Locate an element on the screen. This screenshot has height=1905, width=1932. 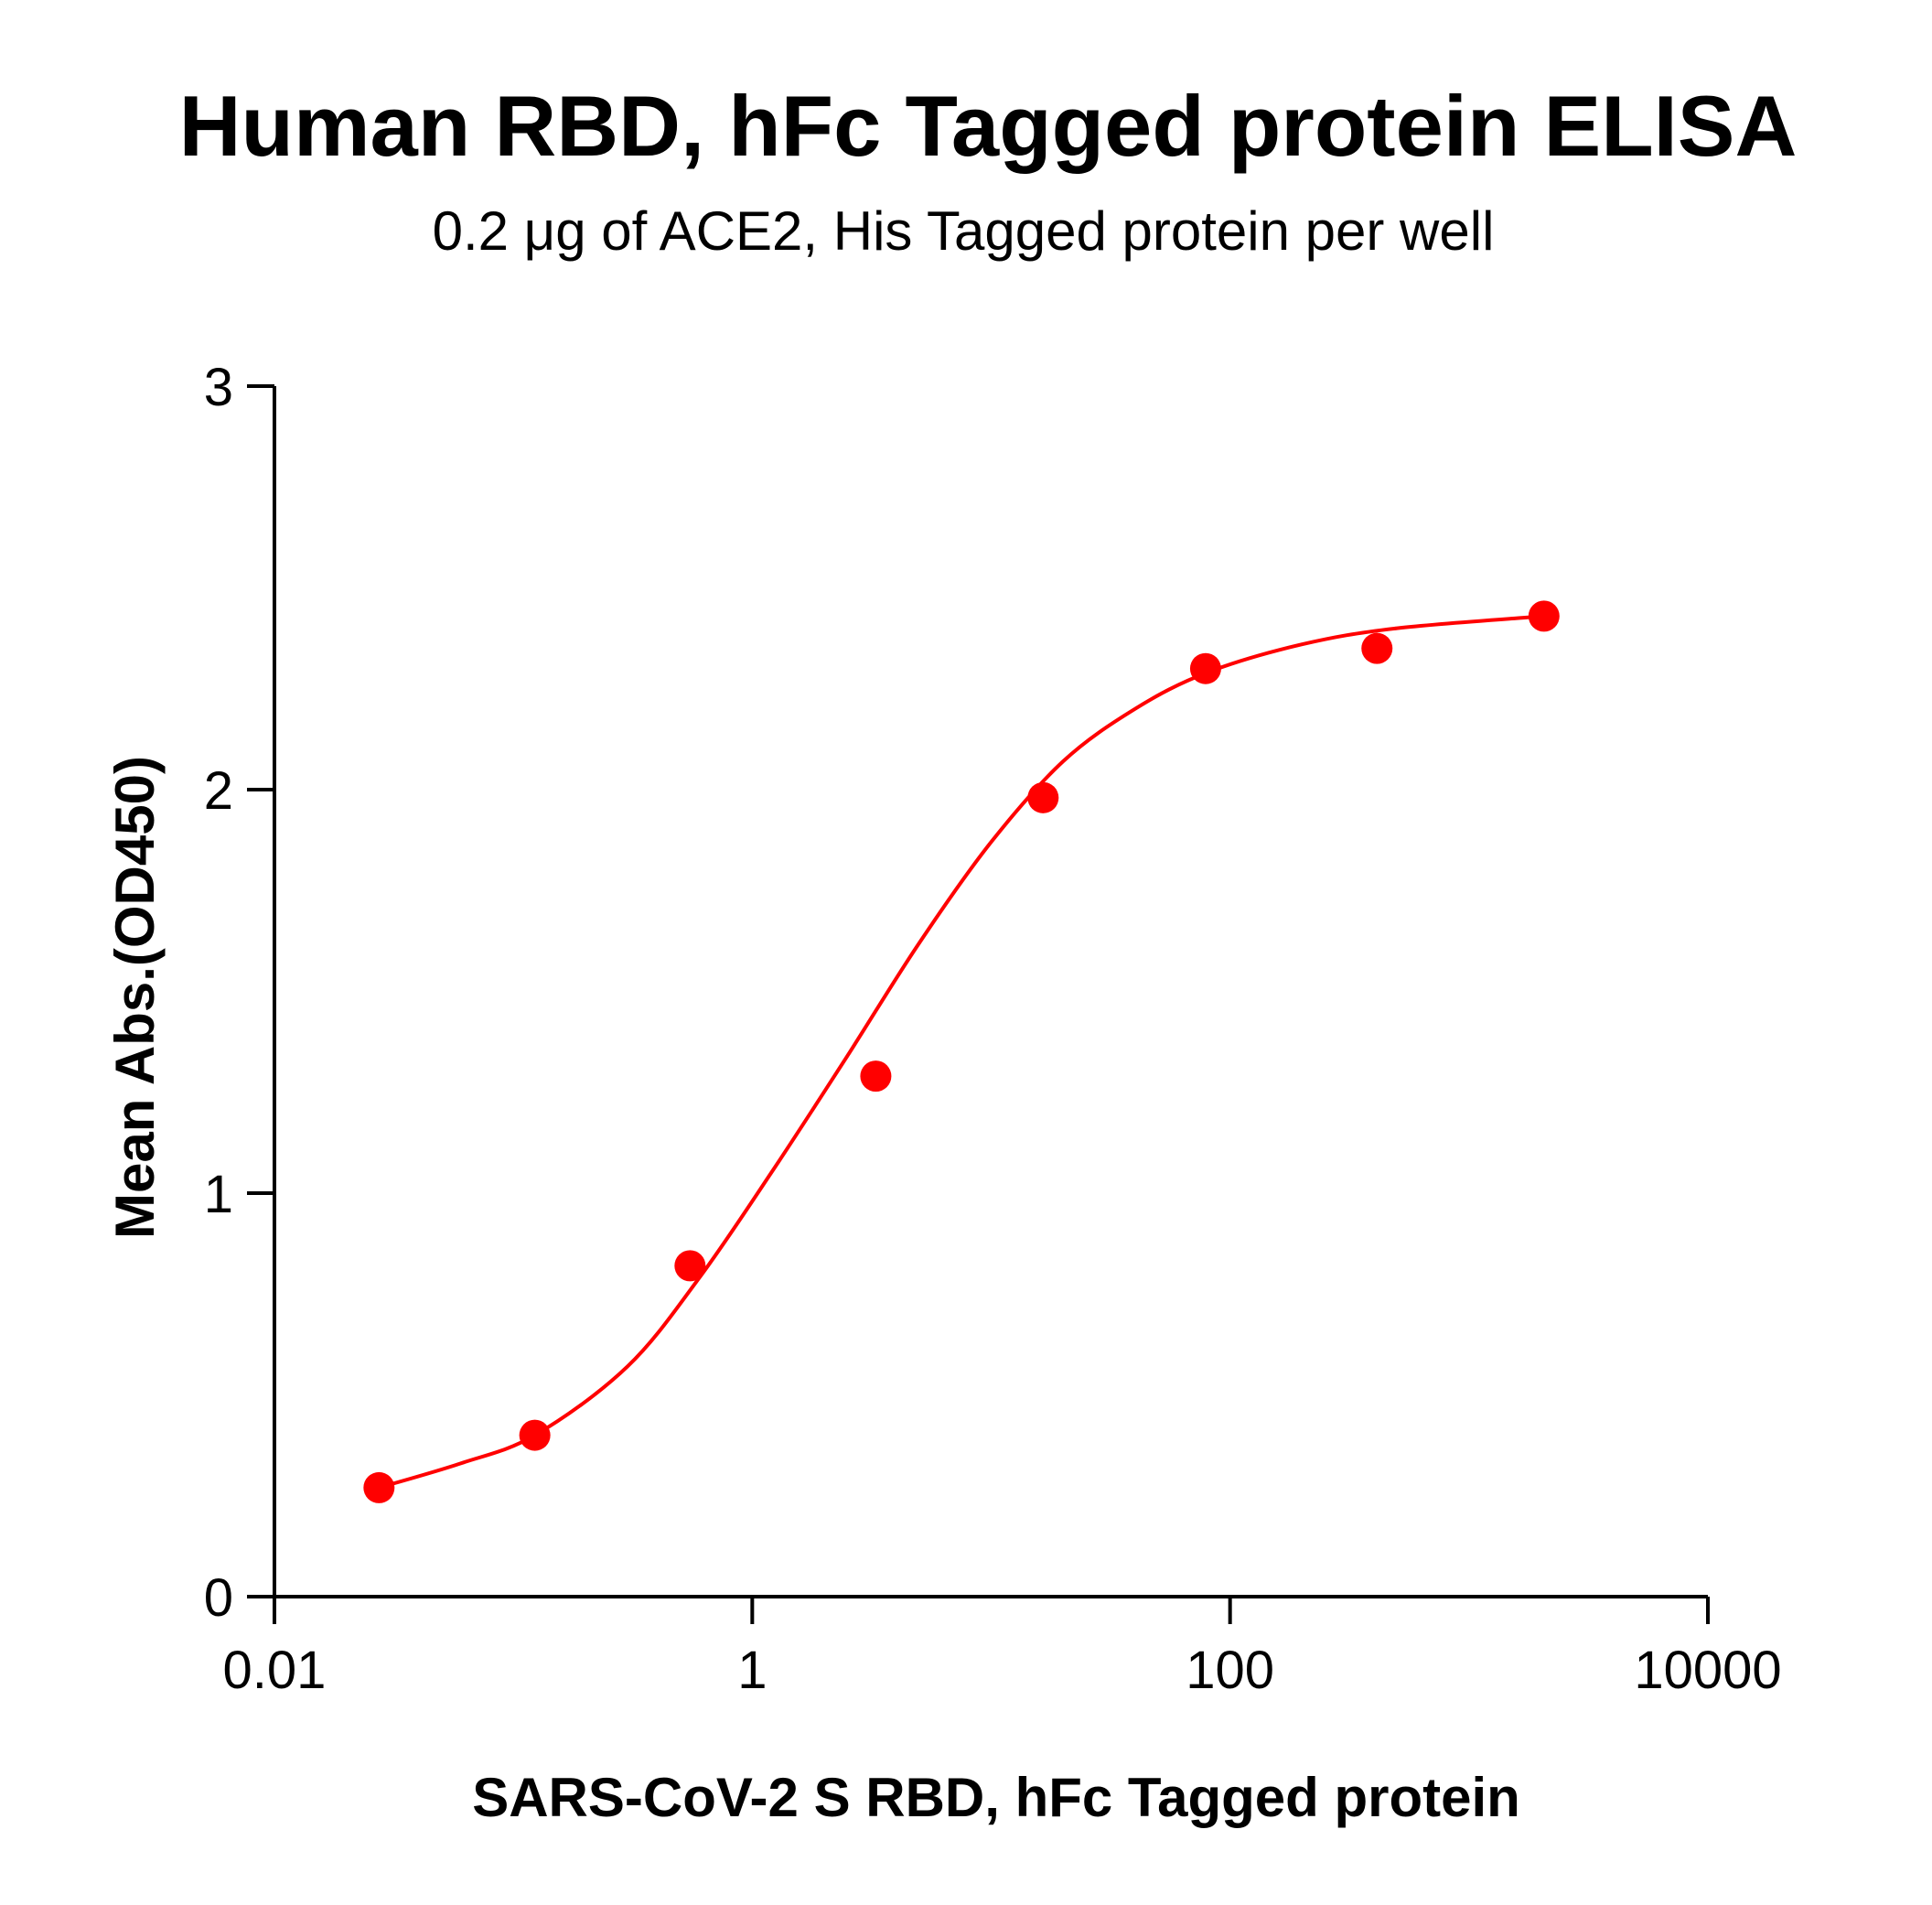
x-tick-label: 10000 is located at coordinates (1707, 1670).